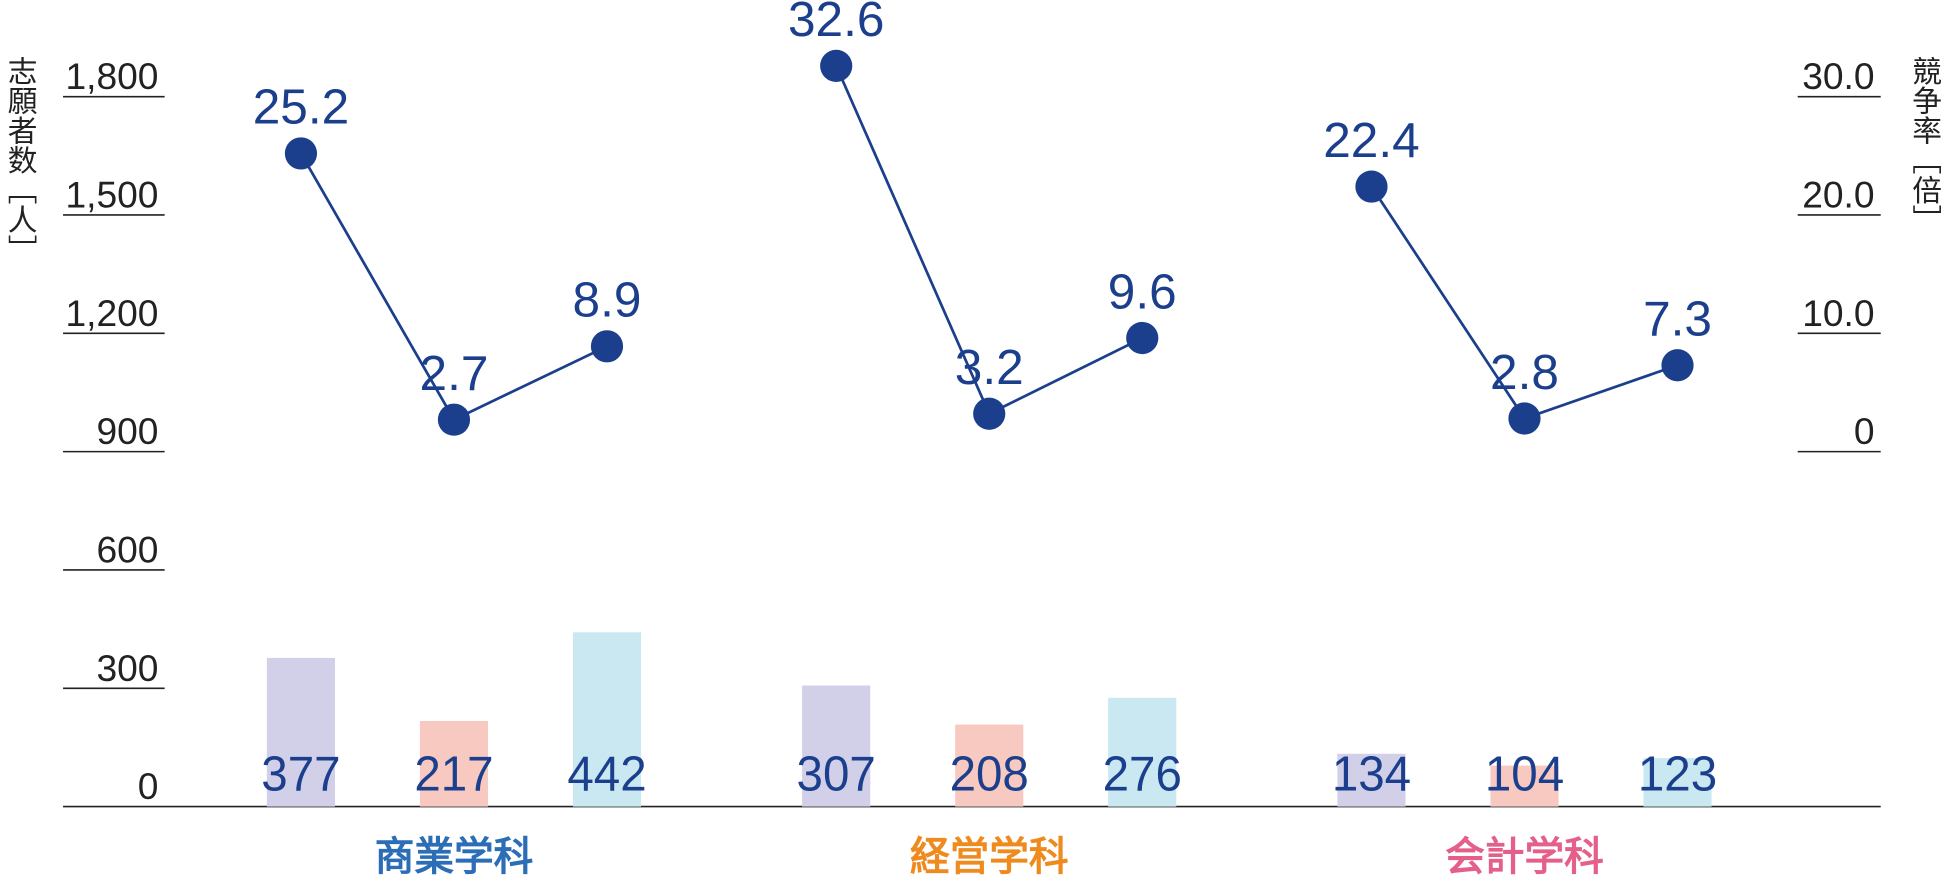  What do you see at coordinates (1142, 291) in the screenshot?
I see `rate-label: 9.6` at bounding box center [1142, 291].